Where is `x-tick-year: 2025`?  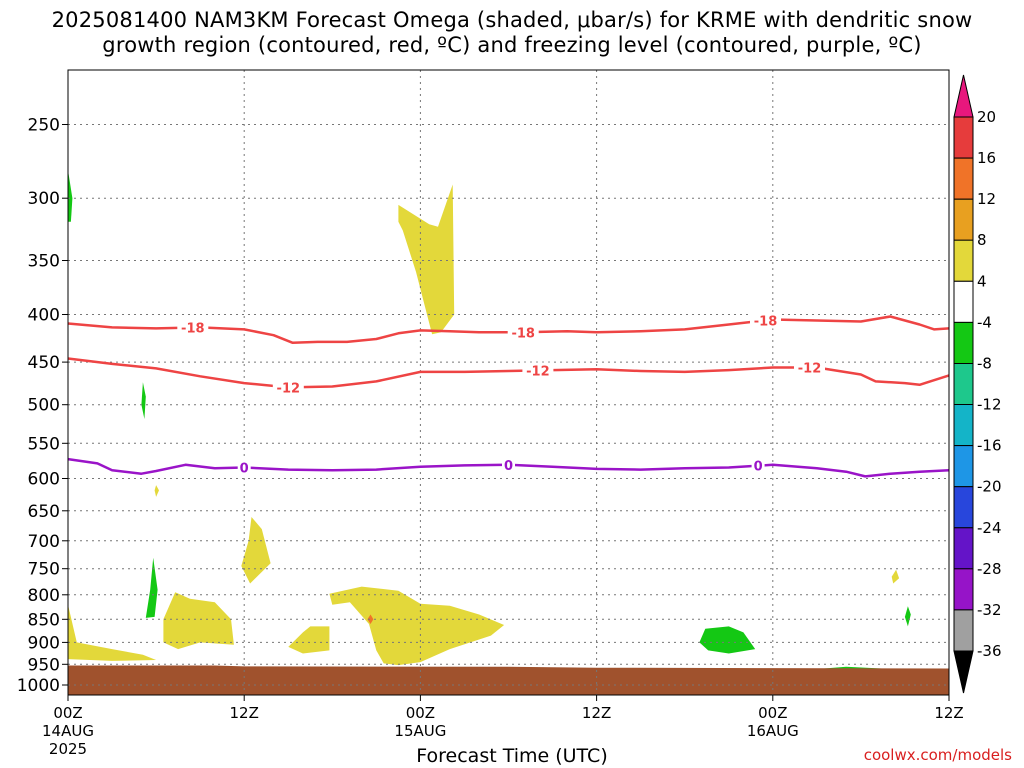
x-tick-year: 2025 is located at coordinates (68, 749).